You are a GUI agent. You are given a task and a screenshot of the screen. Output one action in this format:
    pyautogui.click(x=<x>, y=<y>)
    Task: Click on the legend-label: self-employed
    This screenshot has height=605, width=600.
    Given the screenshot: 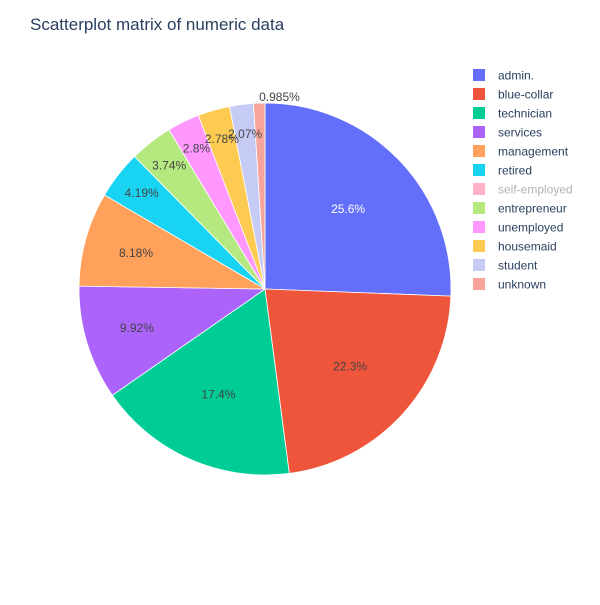 What is the action you would take?
    pyautogui.click(x=535, y=190)
    